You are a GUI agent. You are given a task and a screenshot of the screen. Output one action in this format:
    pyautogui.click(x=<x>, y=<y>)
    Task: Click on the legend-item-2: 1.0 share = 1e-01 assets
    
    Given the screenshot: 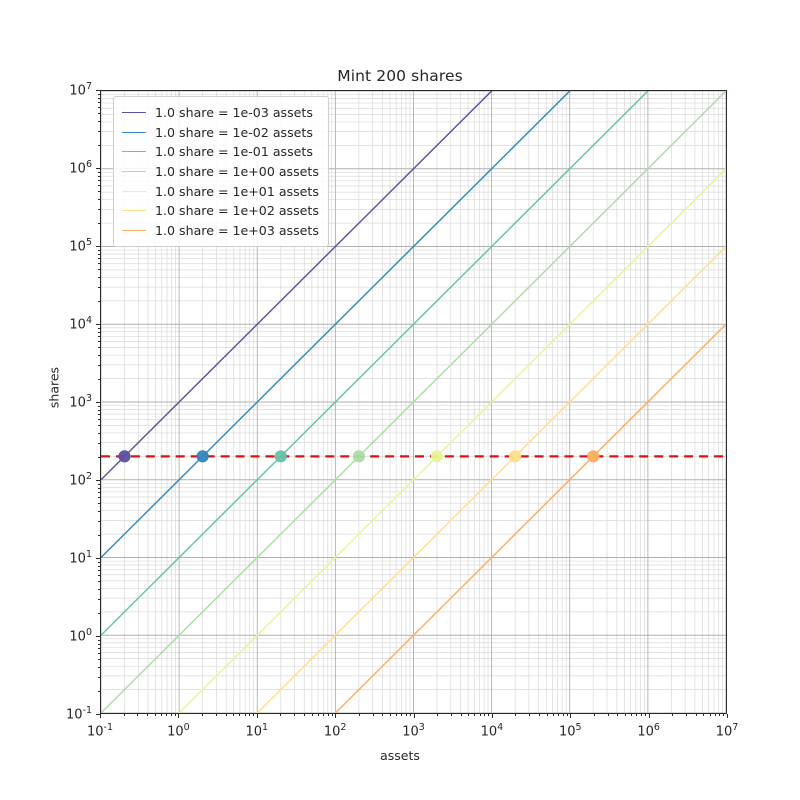 What is the action you would take?
    pyautogui.click(x=220, y=152)
    